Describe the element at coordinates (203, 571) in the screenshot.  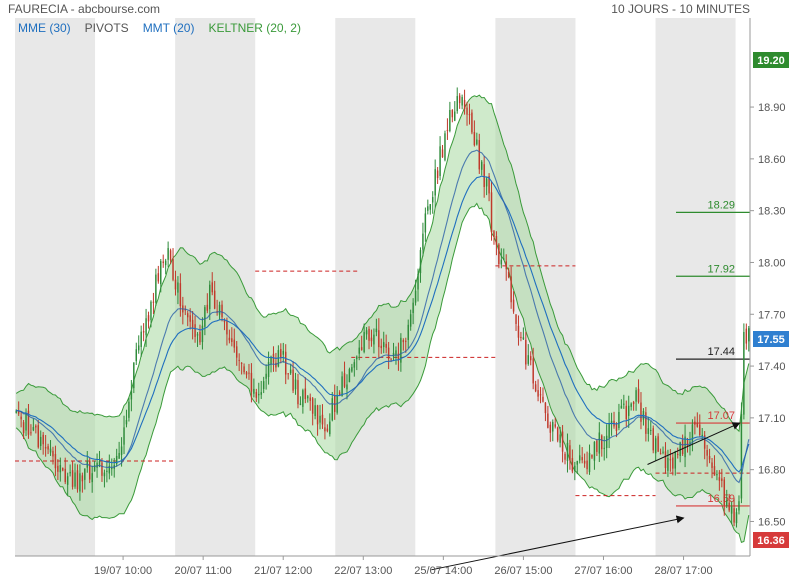
I see `x-tick-label: 20/07 11:00` at that location.